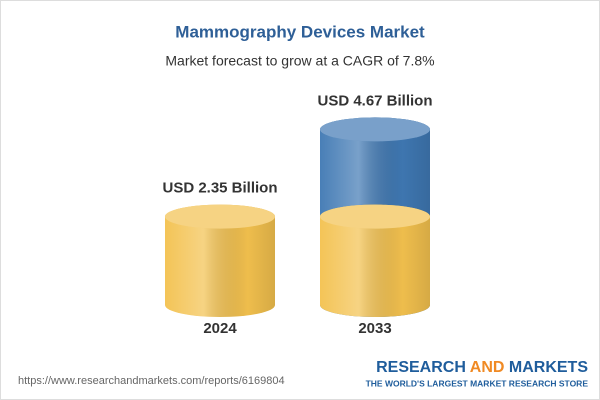 The image size is (600, 400). I want to click on brand-part: MARKETS, so click(548, 367).